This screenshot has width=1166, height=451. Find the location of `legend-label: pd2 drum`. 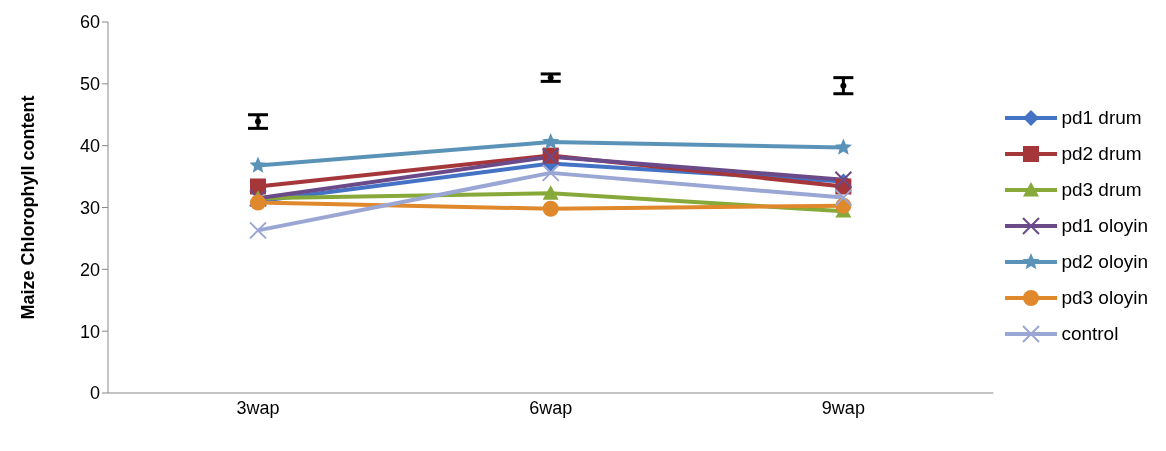

legend-label: pd2 drum is located at coordinates (1101, 153).